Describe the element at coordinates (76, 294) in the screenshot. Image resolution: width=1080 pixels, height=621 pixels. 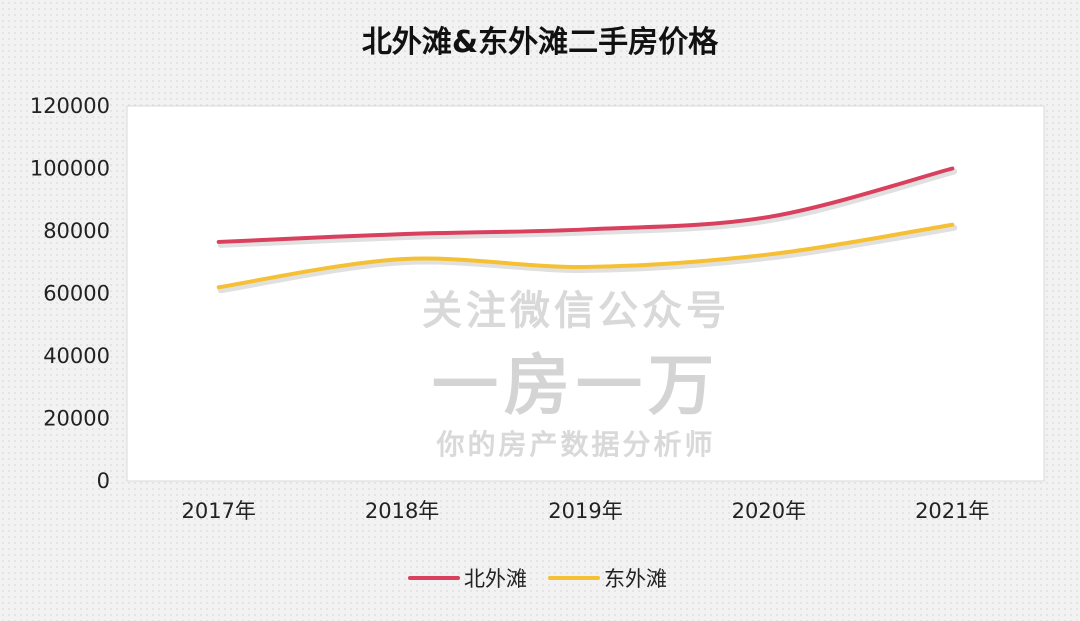
I see `y-tick-label: 60000` at that location.